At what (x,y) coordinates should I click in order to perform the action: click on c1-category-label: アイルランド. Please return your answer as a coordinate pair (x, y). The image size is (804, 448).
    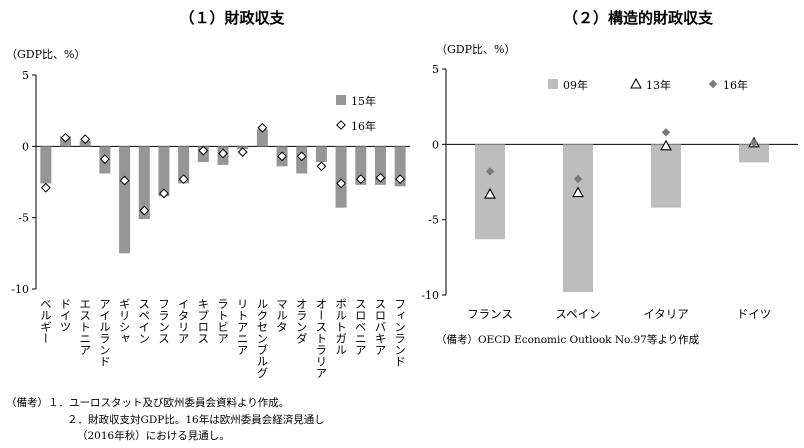
    Looking at the image, I should click on (105, 332).